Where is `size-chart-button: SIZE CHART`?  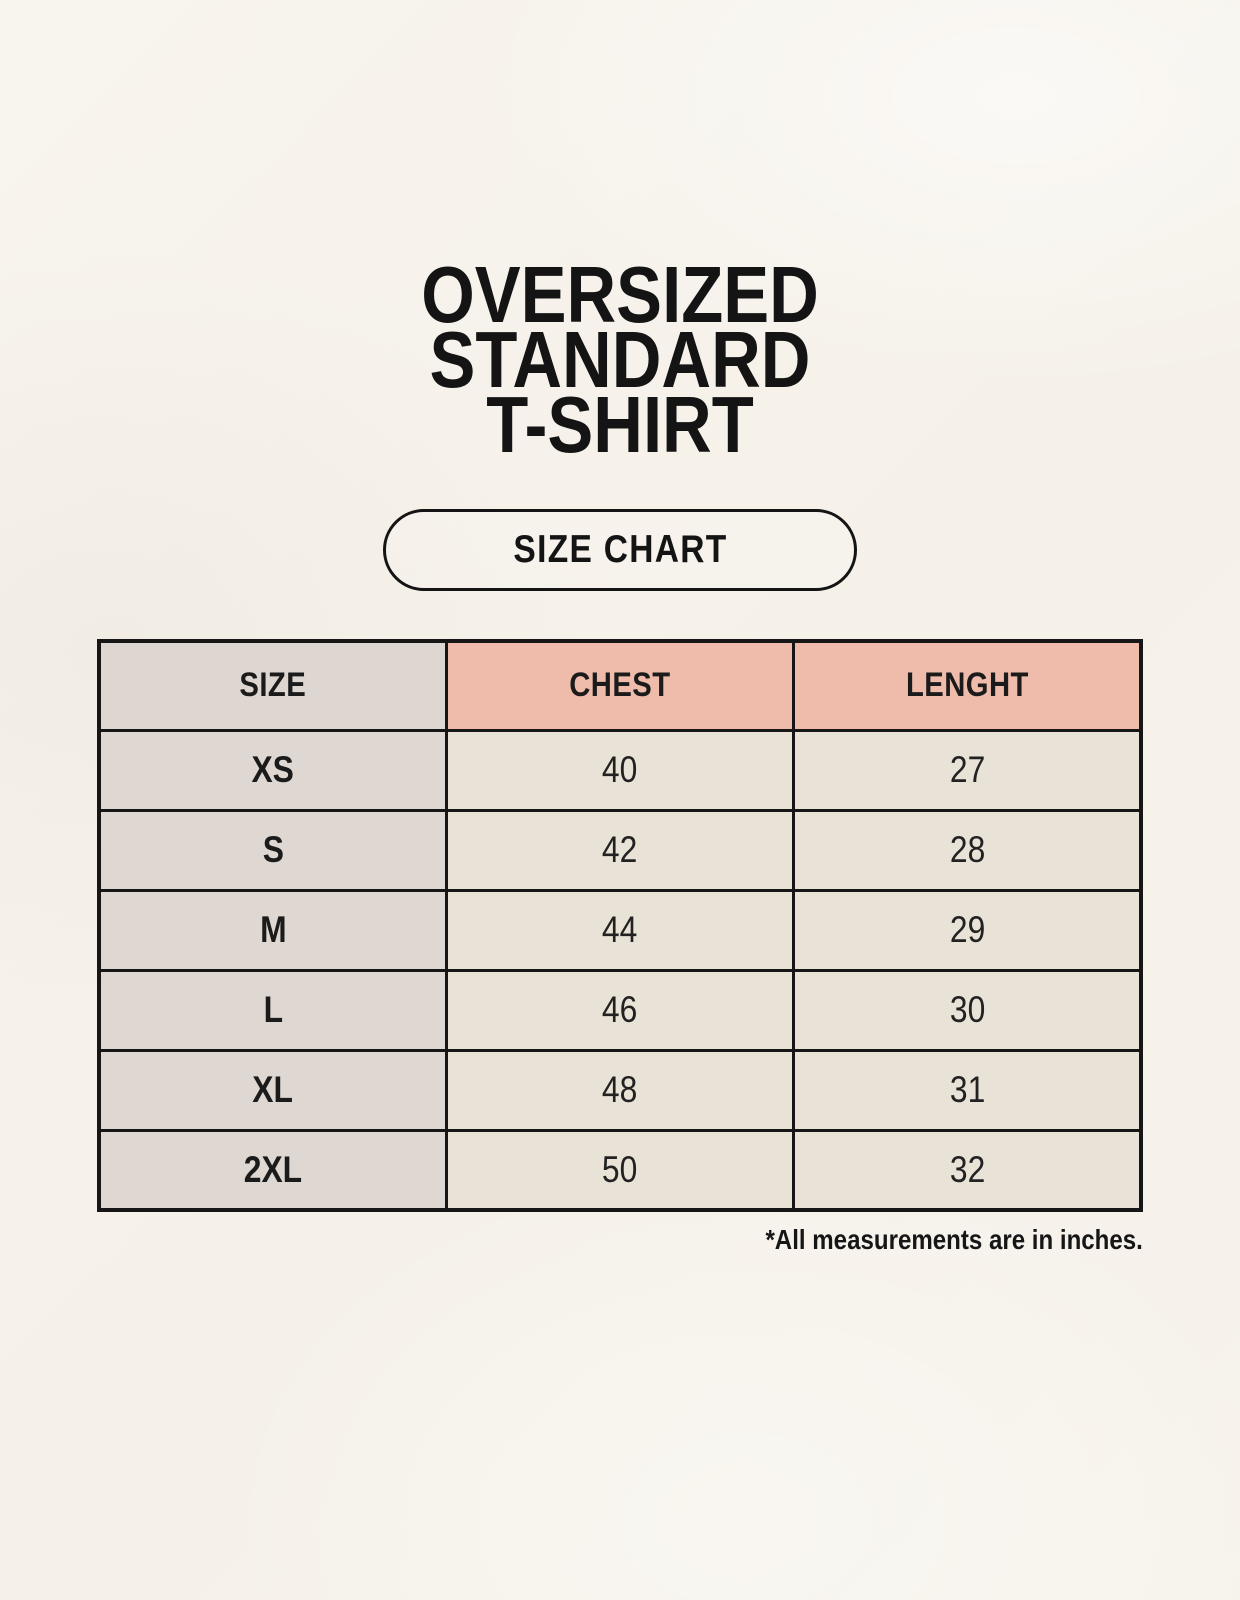
size-chart-button: SIZE CHART is located at coordinates (620, 550).